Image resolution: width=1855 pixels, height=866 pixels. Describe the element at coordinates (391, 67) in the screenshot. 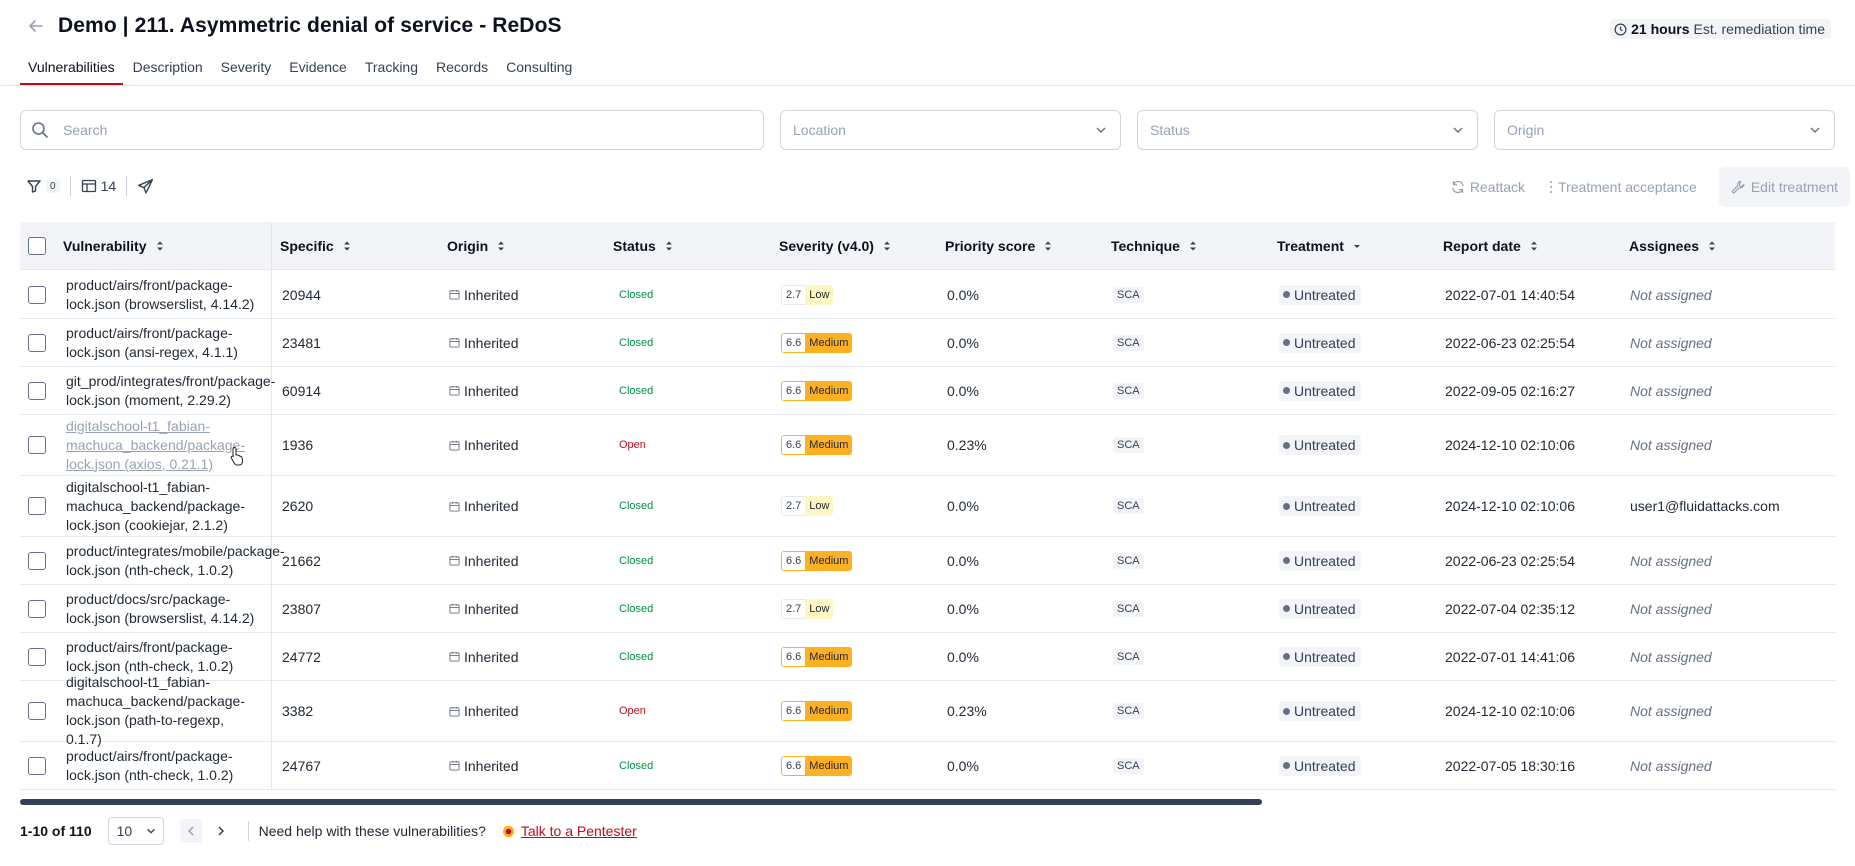

I see `tab-tracking: Tracking` at that location.